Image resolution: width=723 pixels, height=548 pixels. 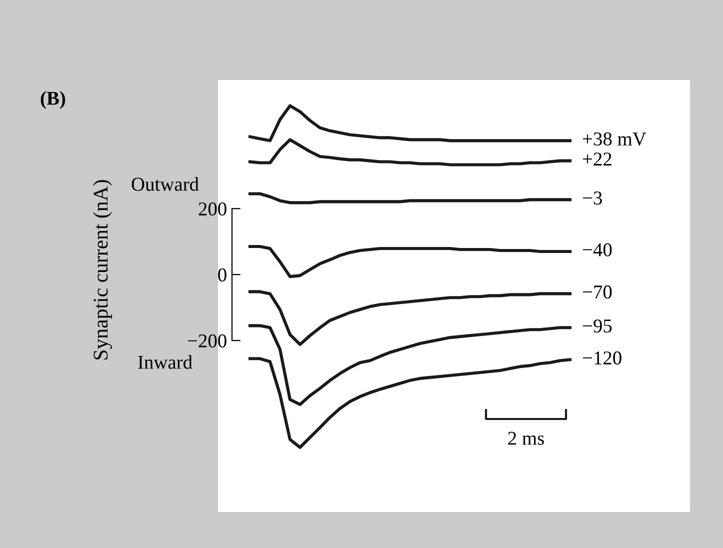 What do you see at coordinates (102, 270) in the screenshot?
I see `y-axis-title: Synaptic current (nA)` at bounding box center [102, 270].